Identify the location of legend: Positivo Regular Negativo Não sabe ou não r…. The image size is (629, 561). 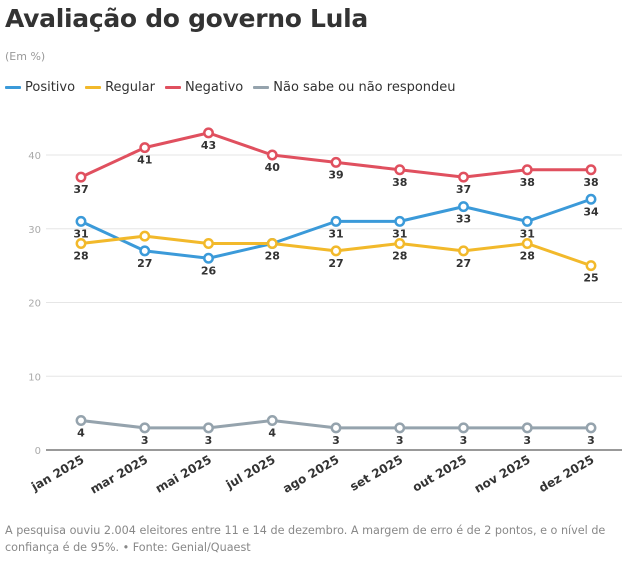
(230, 87).